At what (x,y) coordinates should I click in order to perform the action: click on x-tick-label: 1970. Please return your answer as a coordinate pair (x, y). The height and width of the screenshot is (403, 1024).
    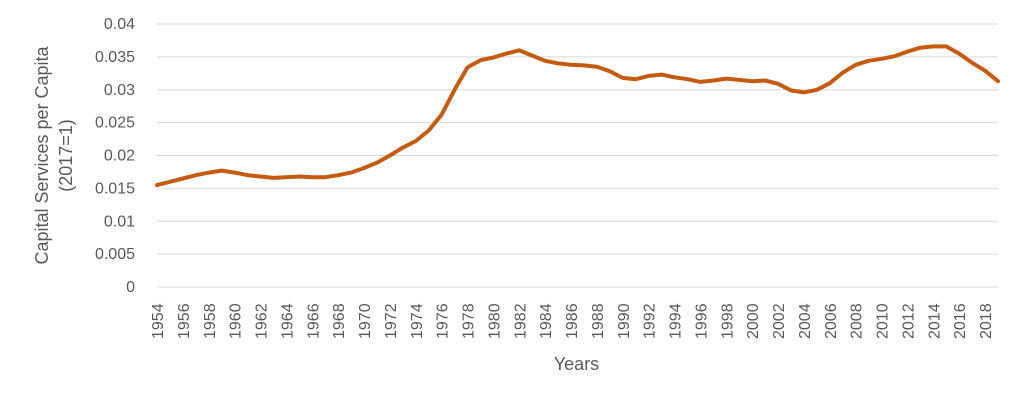
    Looking at the image, I should click on (365, 321).